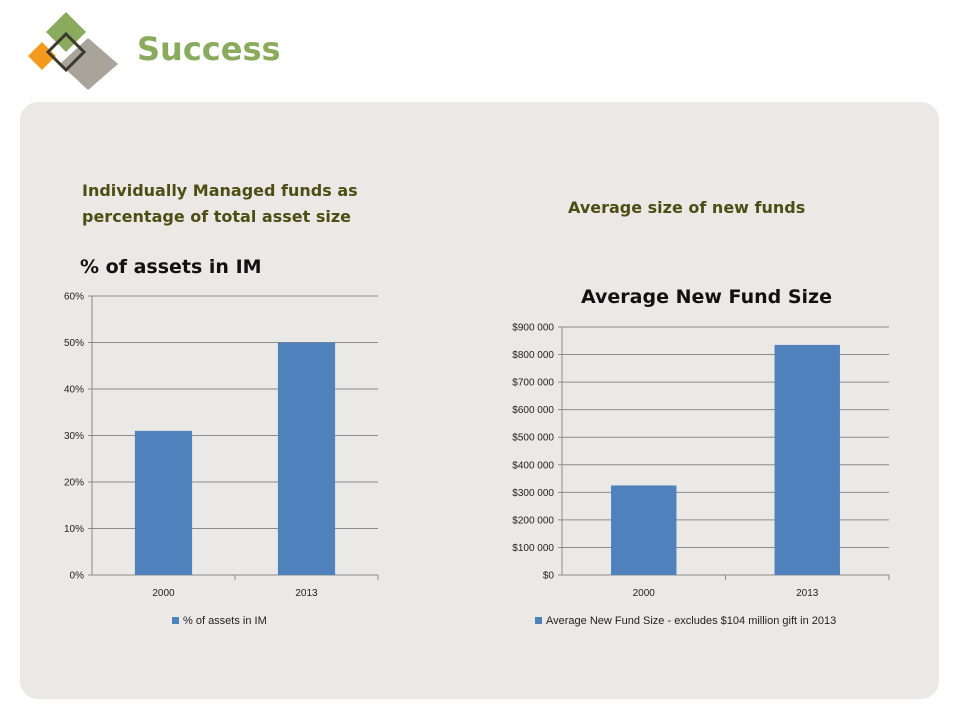  I want to click on slide-title: Success, so click(209, 49).